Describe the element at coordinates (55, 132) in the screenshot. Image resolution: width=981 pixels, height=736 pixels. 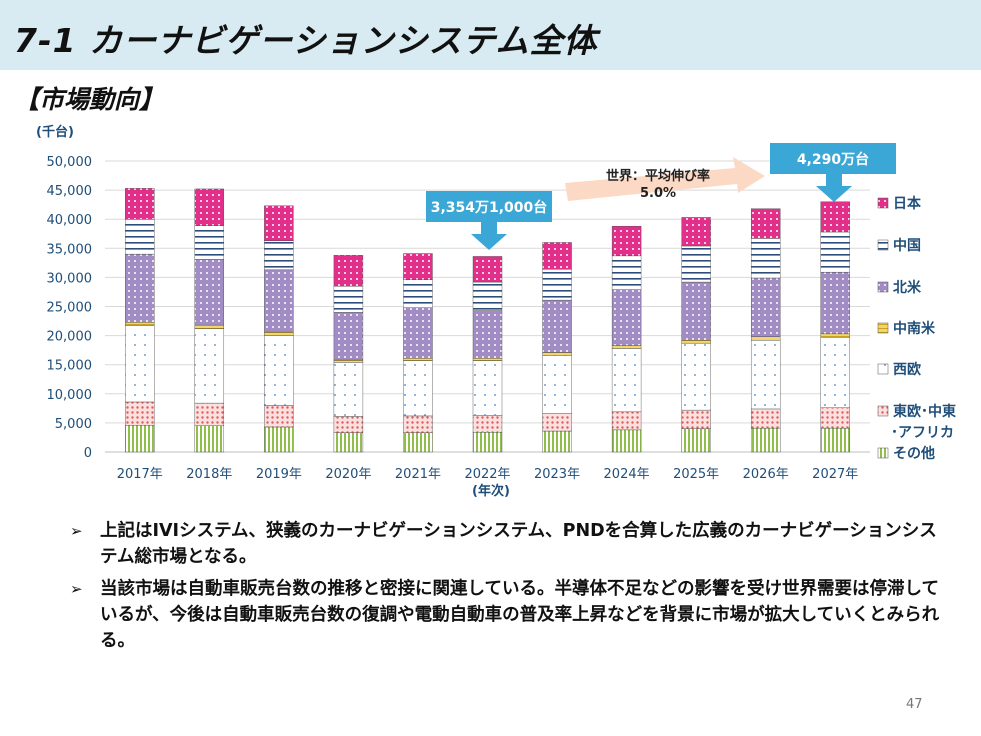
I see `y-unit-label: (千台)` at that location.